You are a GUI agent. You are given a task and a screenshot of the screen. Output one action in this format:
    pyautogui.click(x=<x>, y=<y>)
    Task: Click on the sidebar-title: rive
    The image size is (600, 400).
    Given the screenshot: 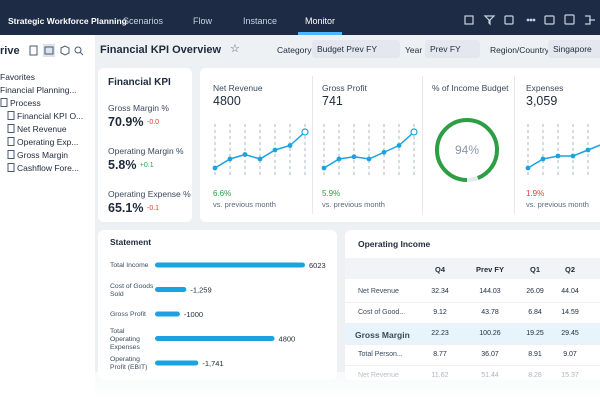 What is the action you would take?
    pyautogui.click(x=10, y=51)
    